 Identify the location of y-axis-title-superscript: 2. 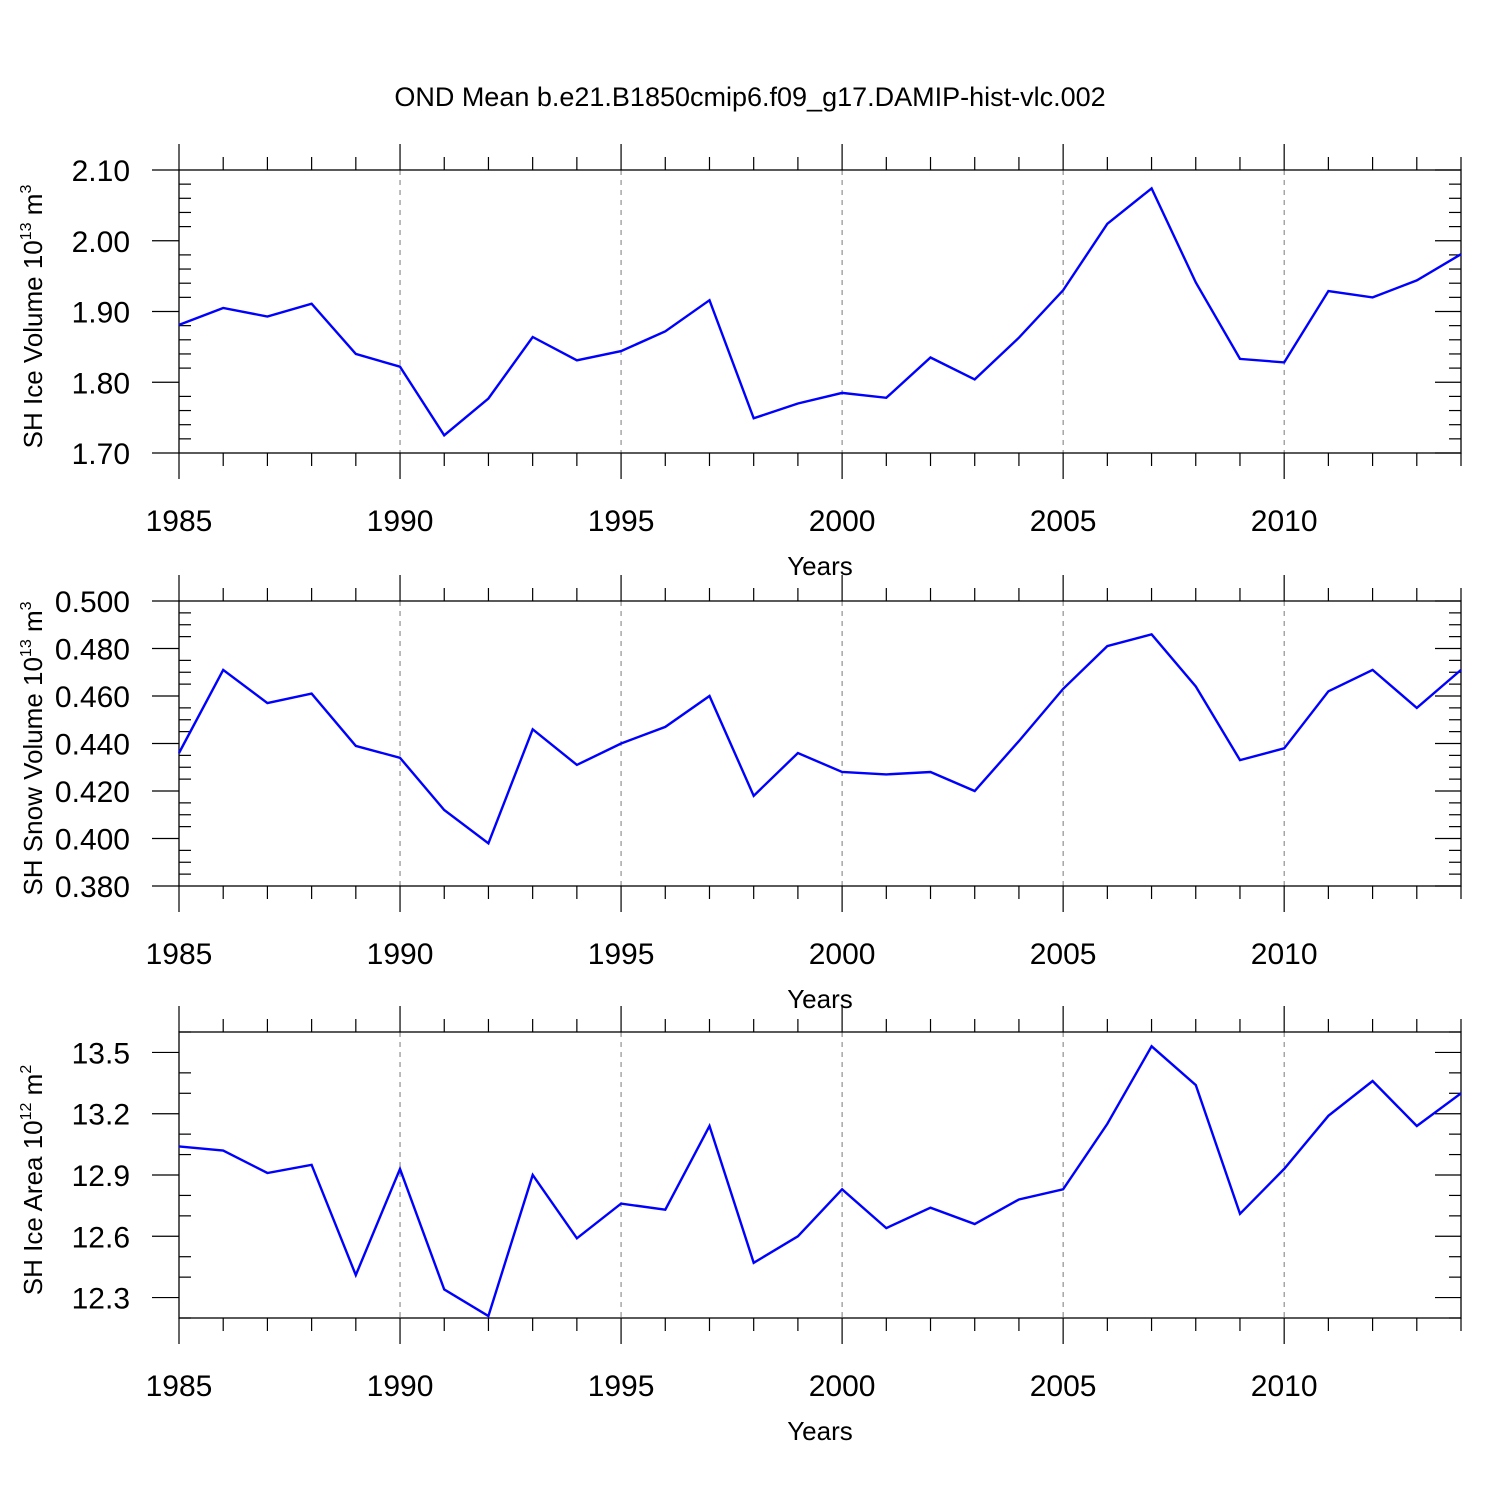
(26, 1069).